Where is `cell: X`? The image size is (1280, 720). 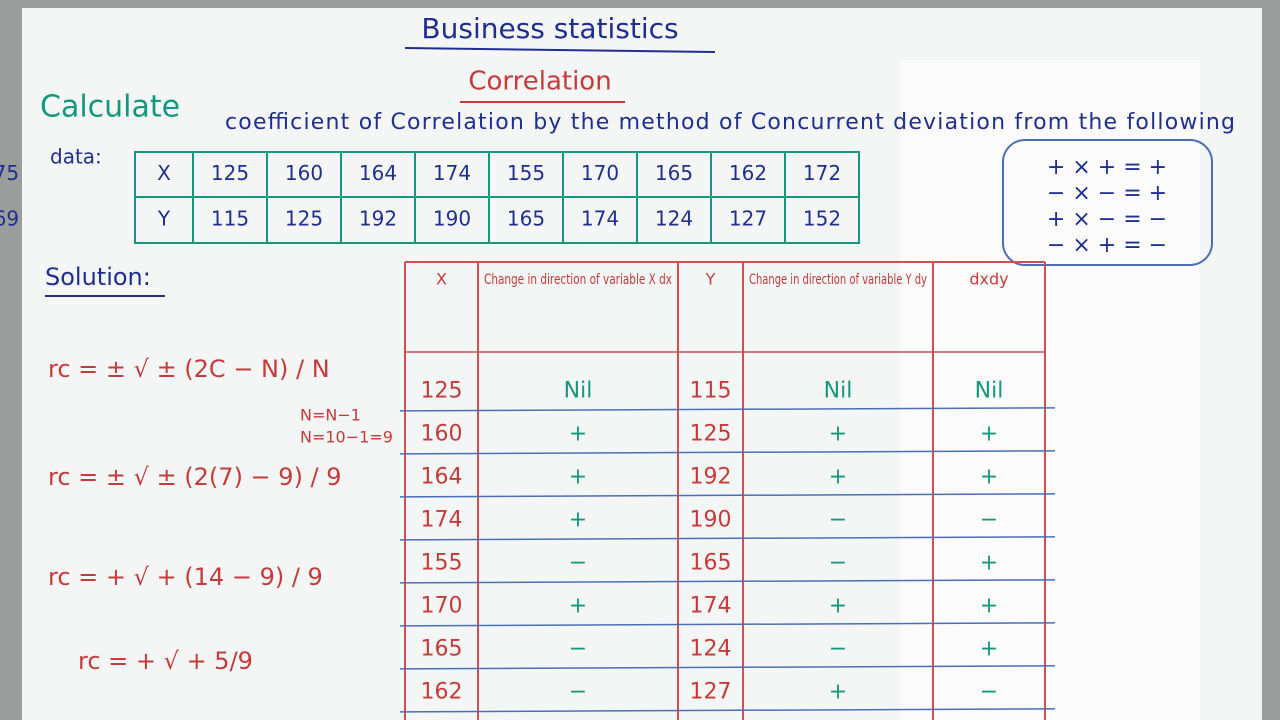
cell: X is located at coordinates (164, 173).